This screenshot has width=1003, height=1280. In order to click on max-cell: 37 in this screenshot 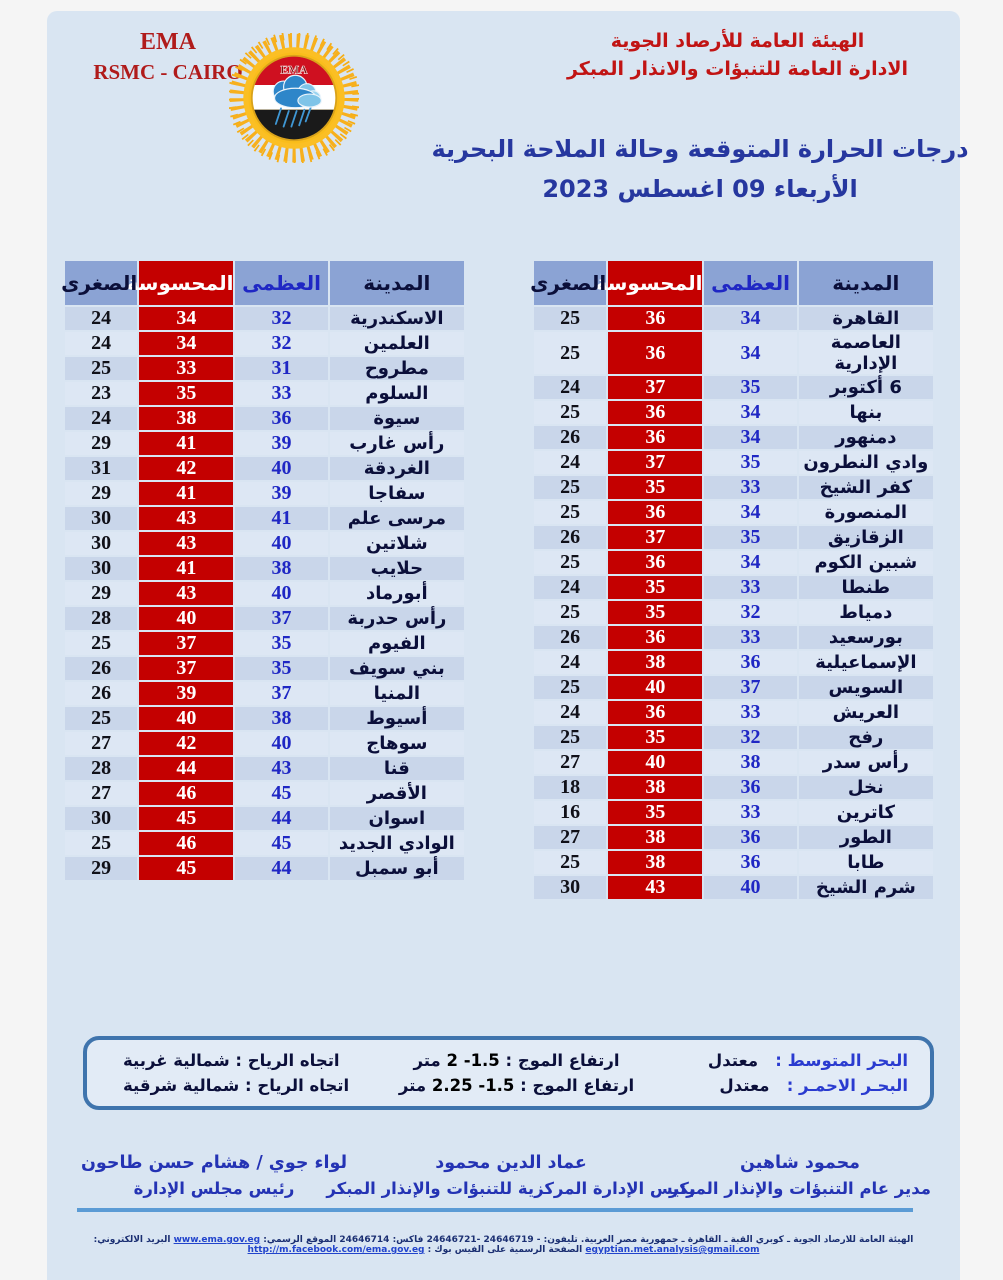, I will do `click(750, 687)`.